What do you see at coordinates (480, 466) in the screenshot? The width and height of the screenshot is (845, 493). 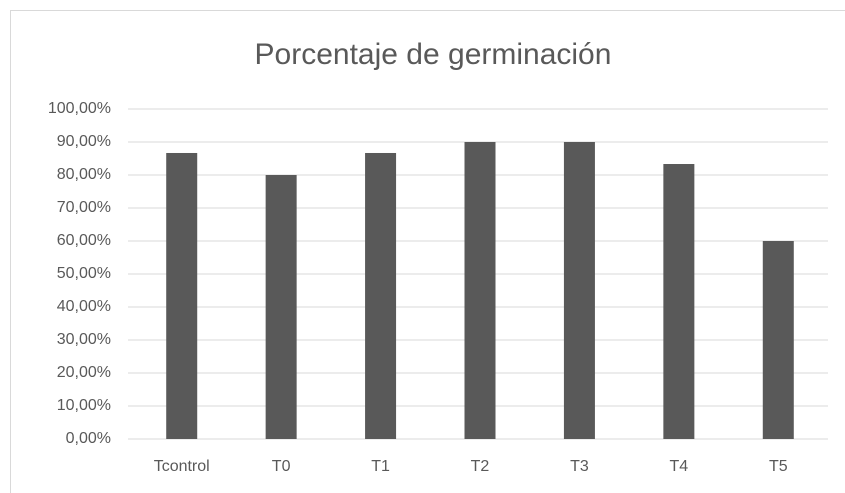 I see `x-tick-label: T2` at bounding box center [480, 466].